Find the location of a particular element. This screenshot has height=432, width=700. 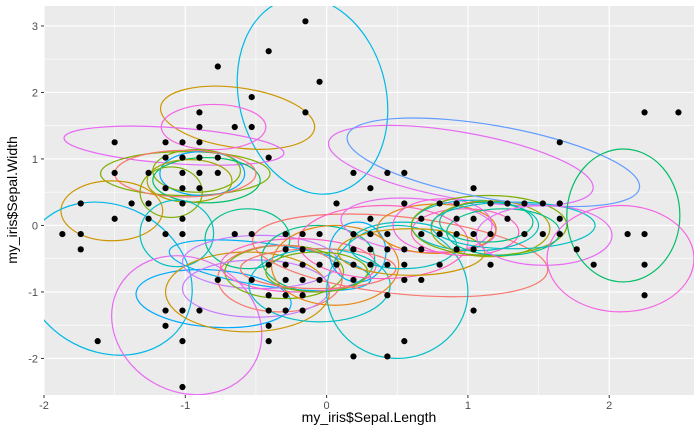

x-tick-label: -1 is located at coordinates (185, 406).